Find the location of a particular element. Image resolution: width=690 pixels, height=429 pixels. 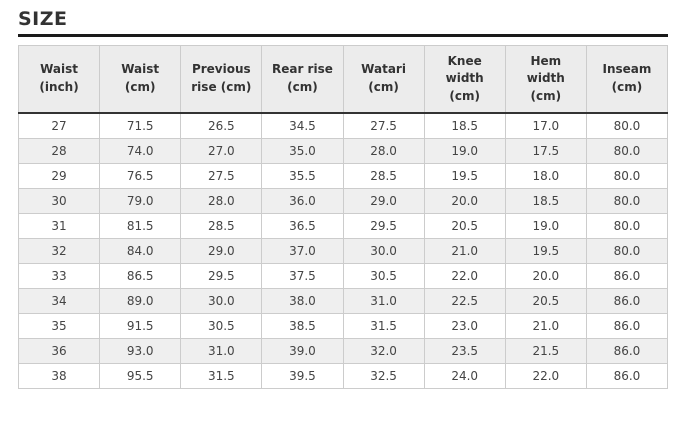

table-cell: 33 is located at coordinates (59, 275).